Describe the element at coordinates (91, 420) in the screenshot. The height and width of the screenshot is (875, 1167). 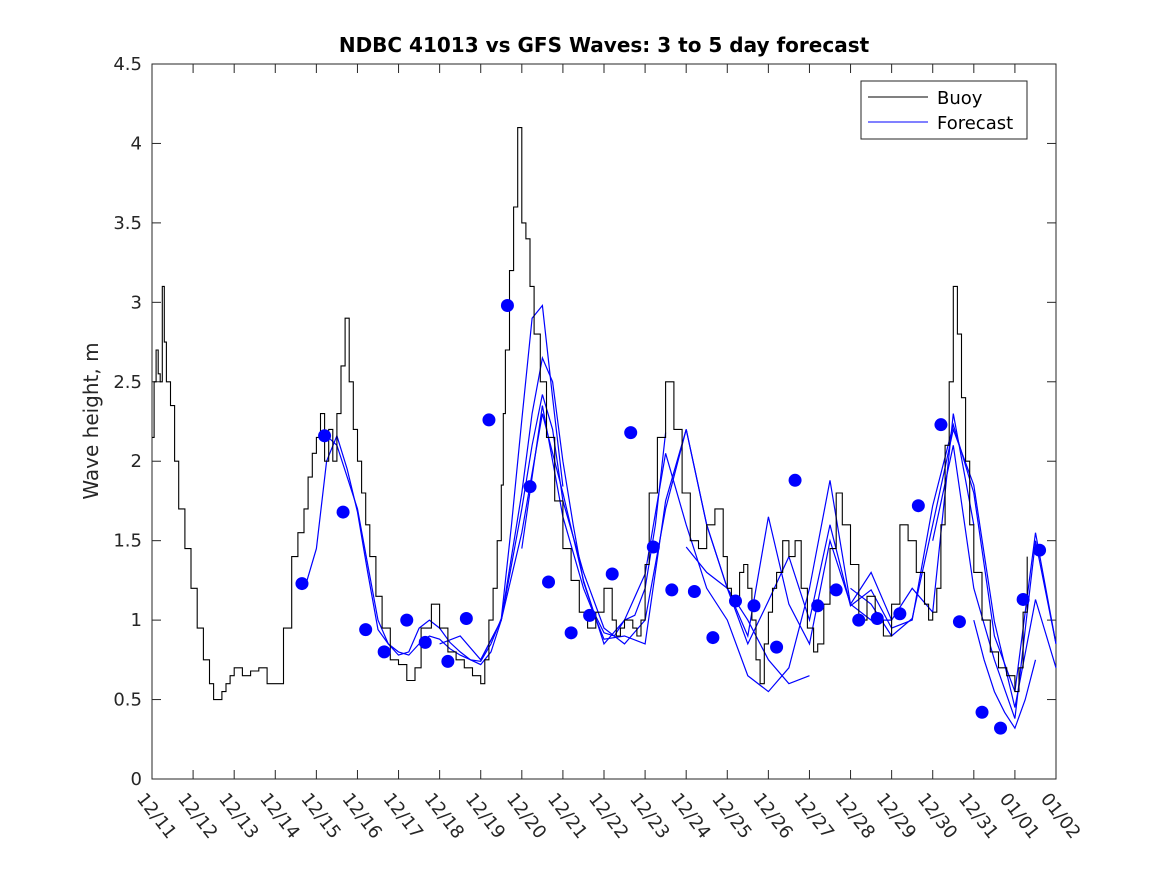
I see `y-axis-label: Wave height, m` at that location.